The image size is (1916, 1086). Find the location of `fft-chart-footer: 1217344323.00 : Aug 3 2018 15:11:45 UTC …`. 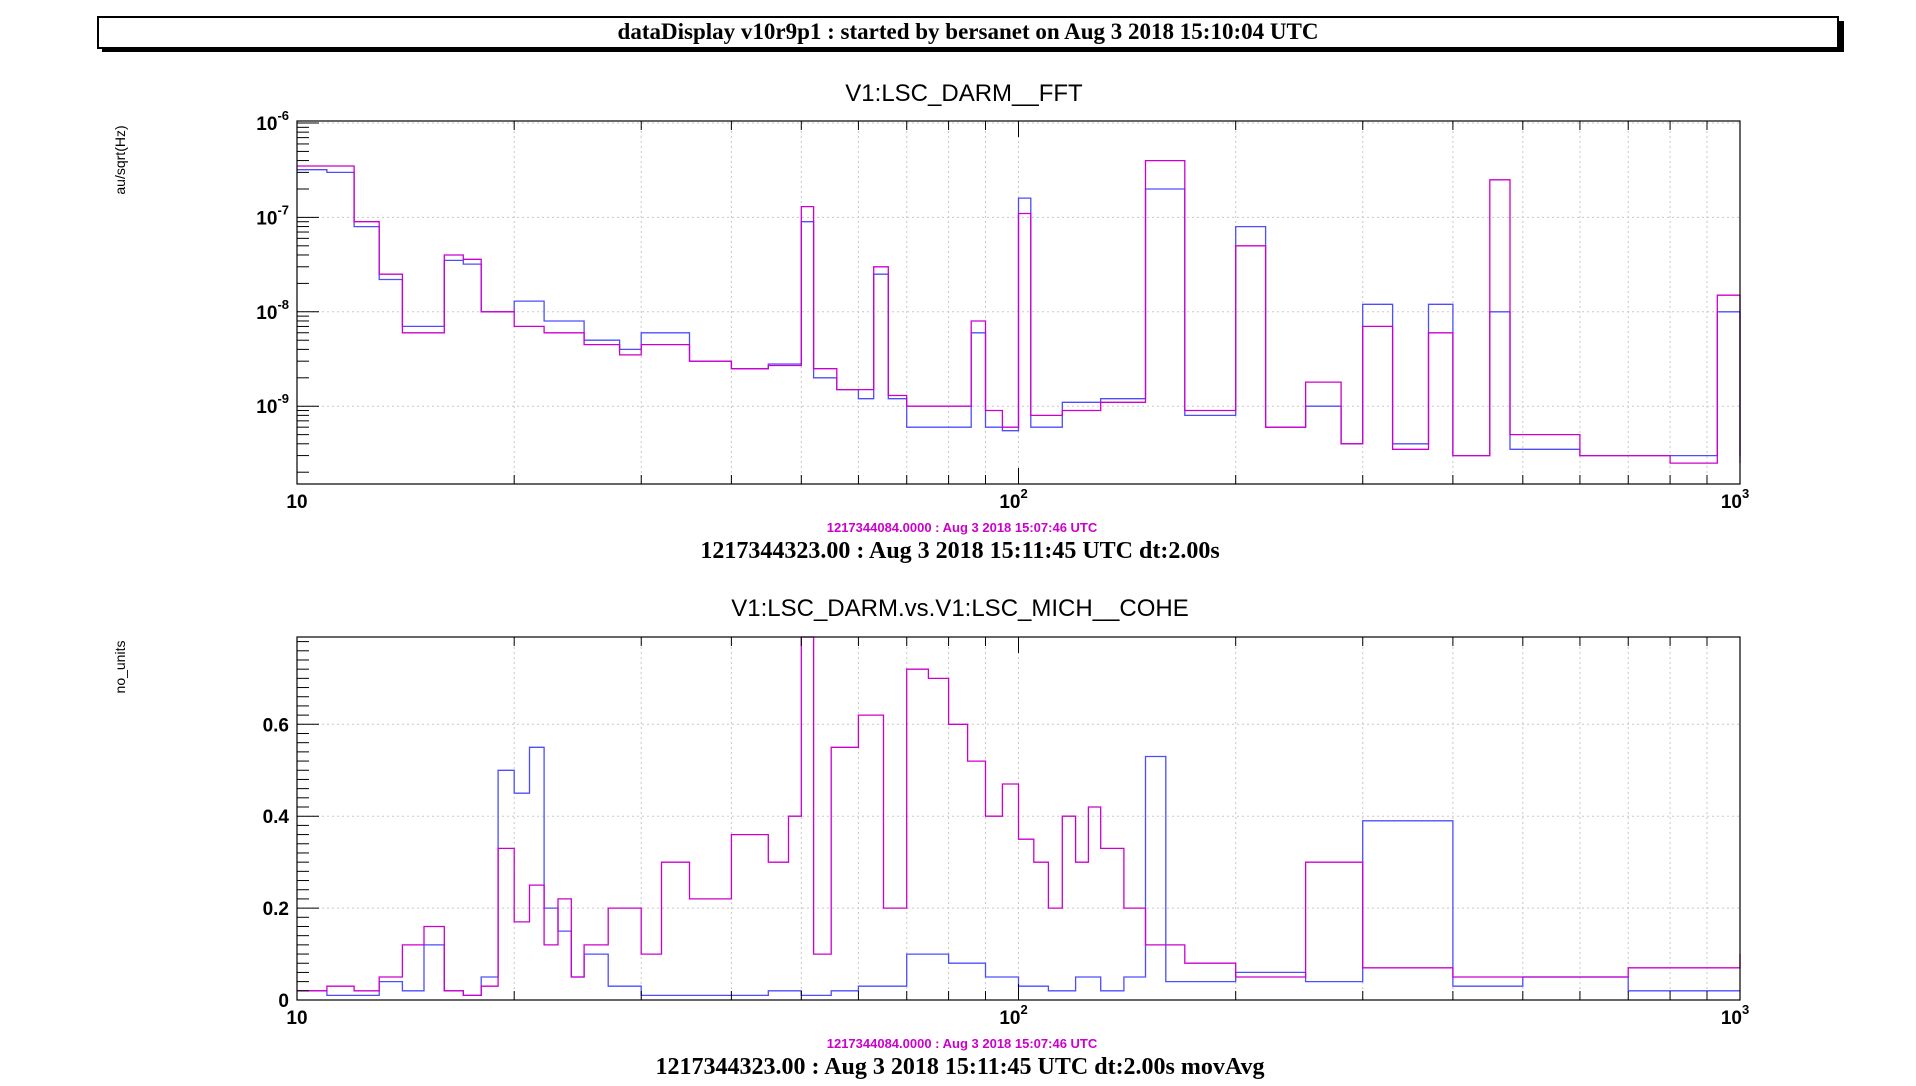

fft-chart-footer: 1217344323.00 : Aug 3 2018 15:11:45 UTC … is located at coordinates (959, 551).